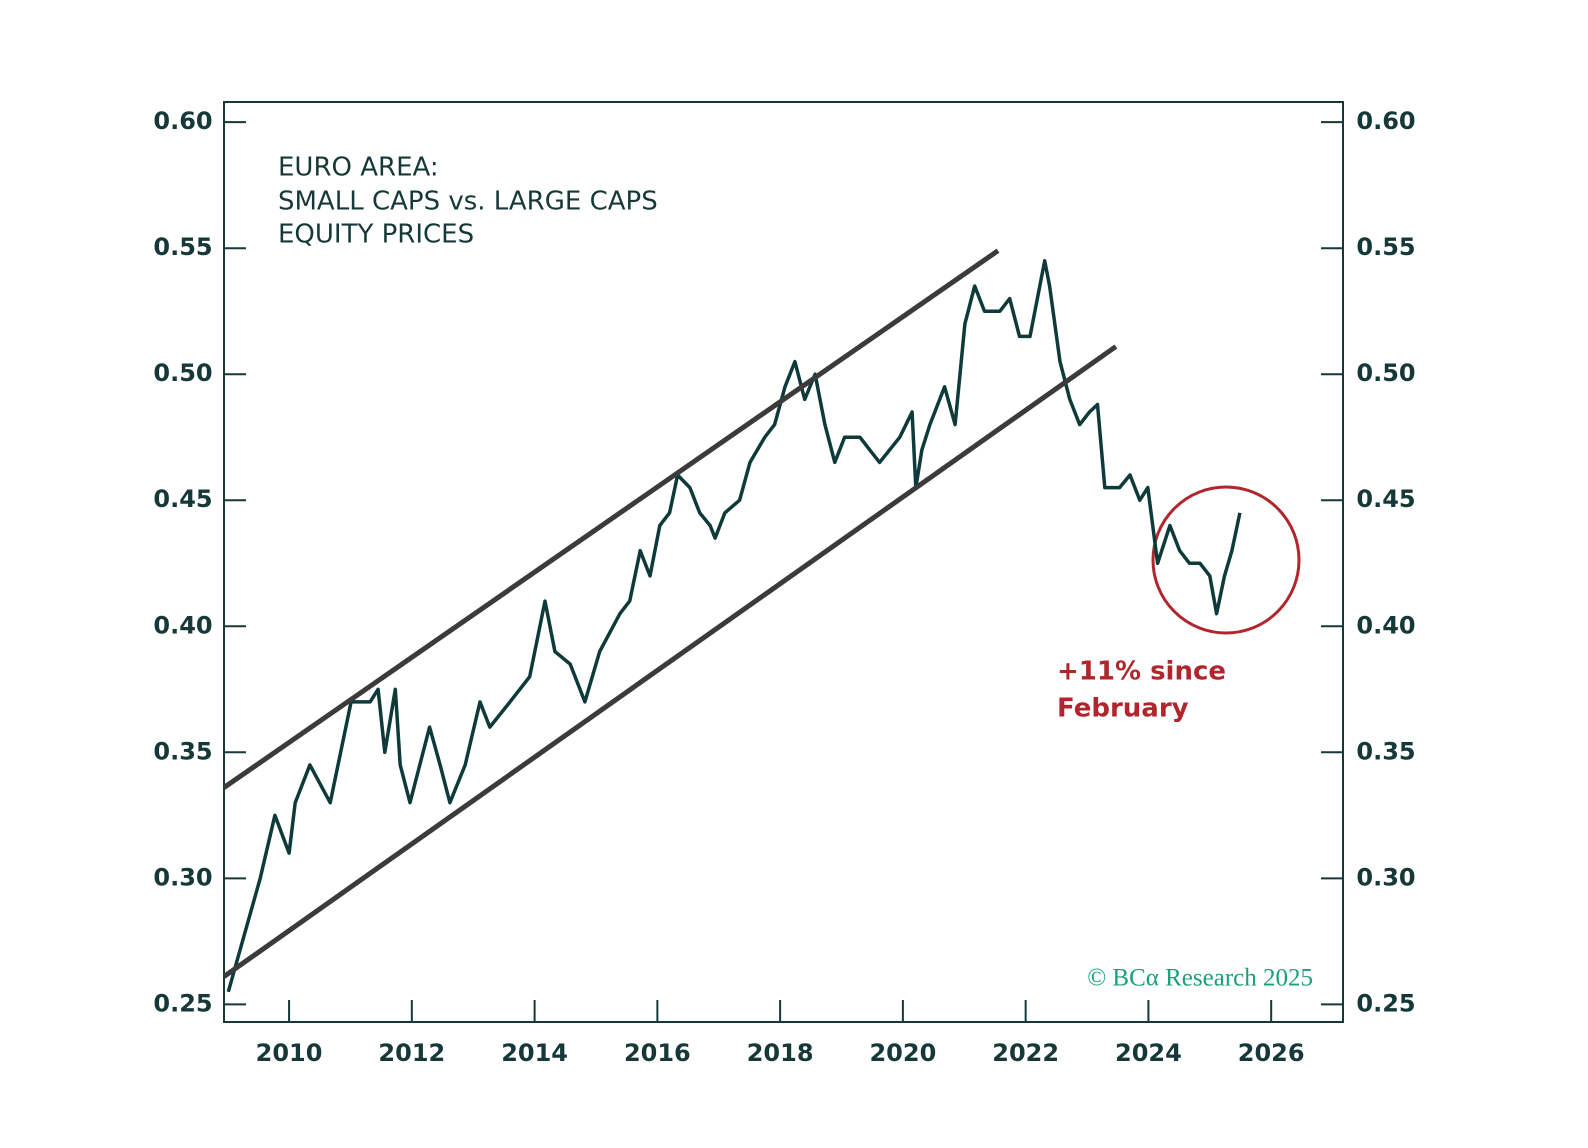 The image size is (1588, 1148). What do you see at coordinates (1385, 247) in the screenshot?
I see `y2-tick-label: 0.55` at bounding box center [1385, 247].